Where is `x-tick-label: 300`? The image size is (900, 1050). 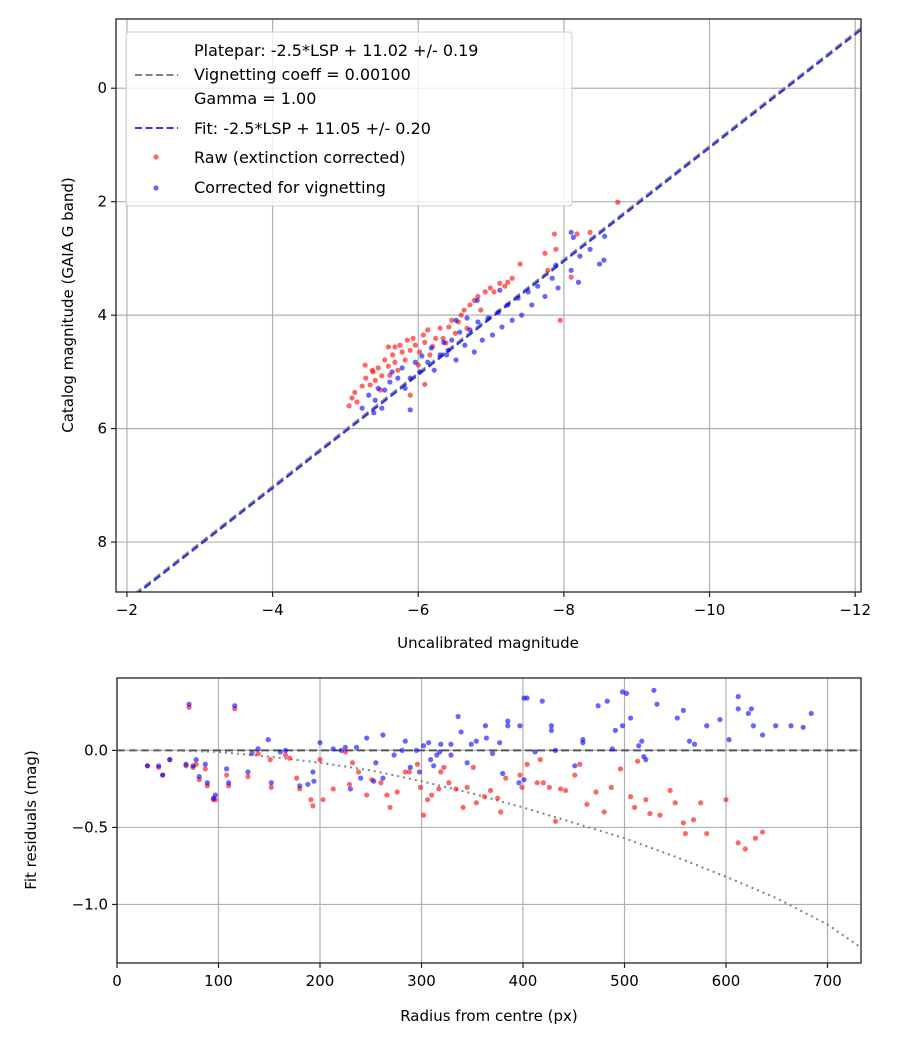 x-tick-label: 300 is located at coordinates (421, 981).